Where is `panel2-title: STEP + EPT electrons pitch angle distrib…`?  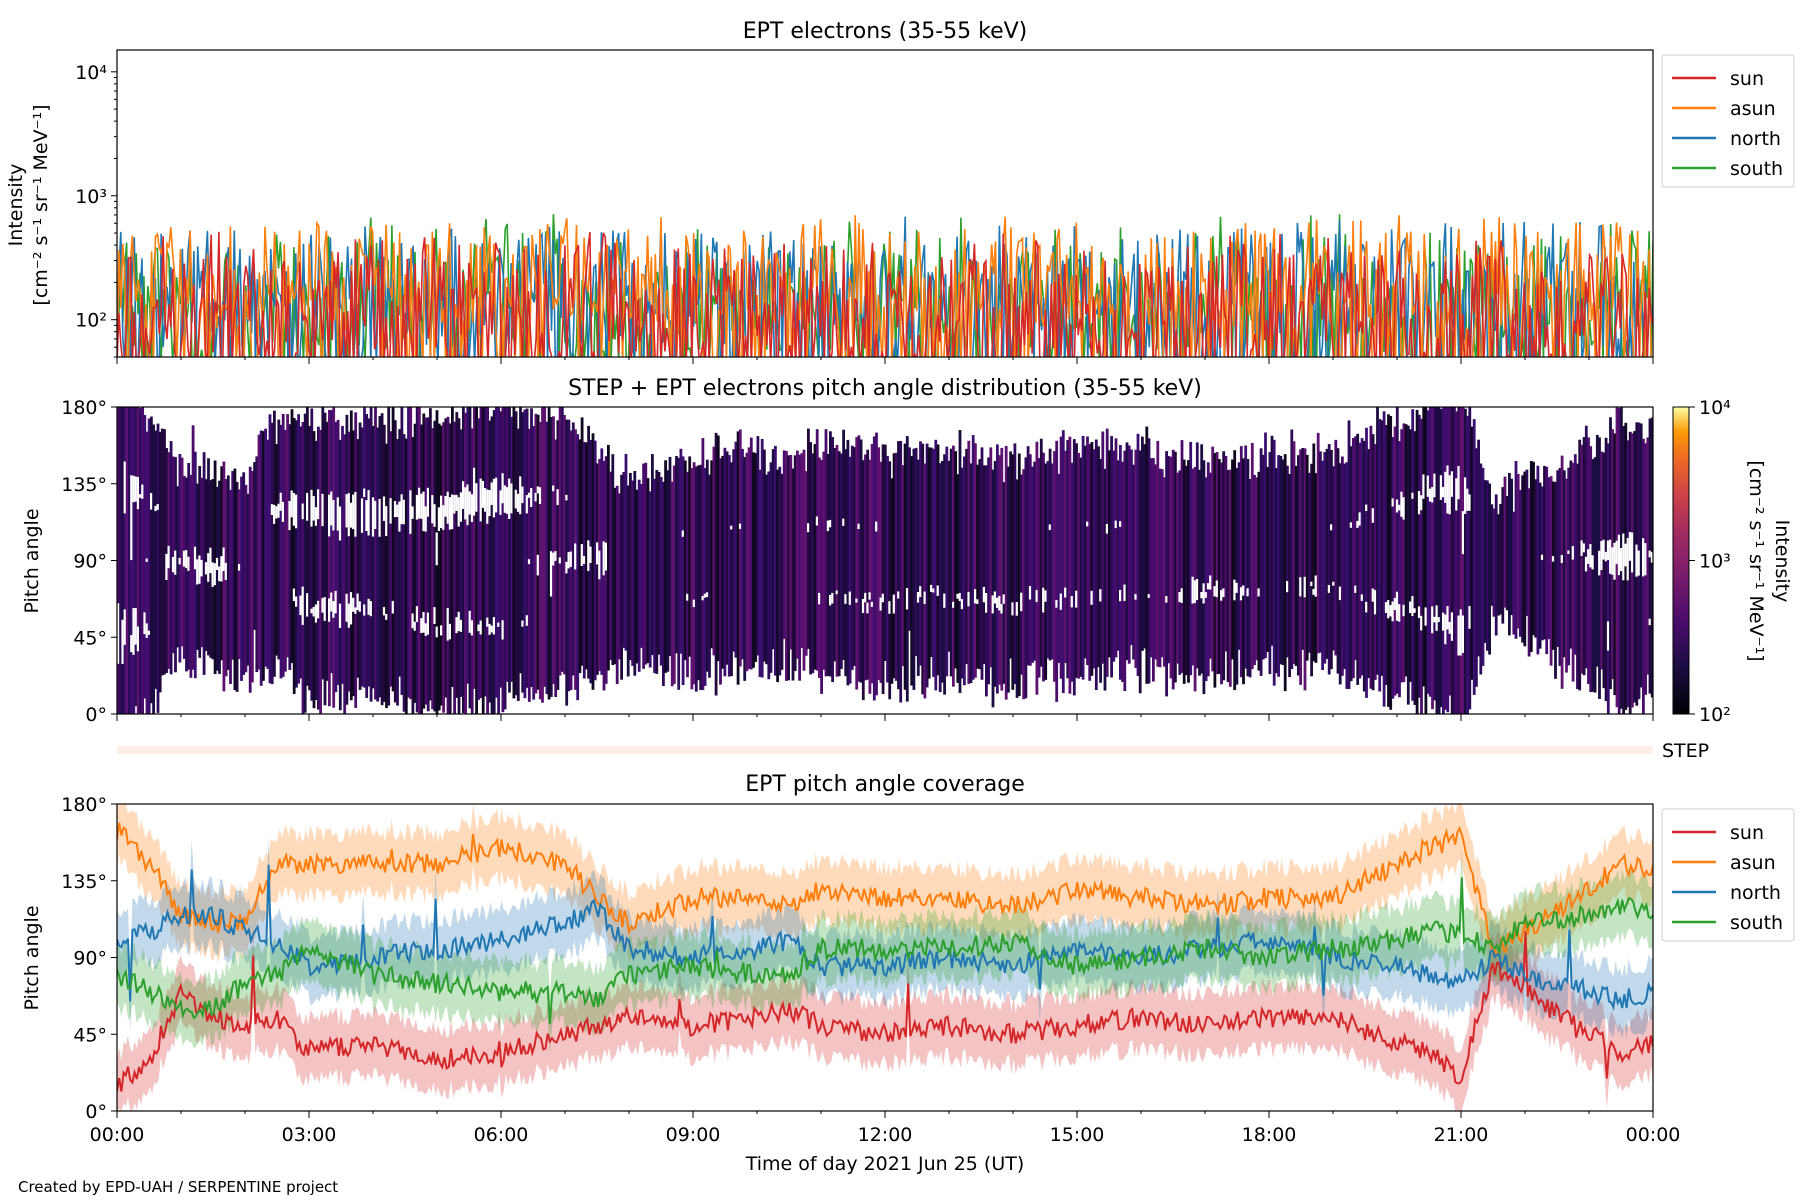 panel2-title: STEP + EPT electrons pitch angle distrib… is located at coordinates (885, 388).